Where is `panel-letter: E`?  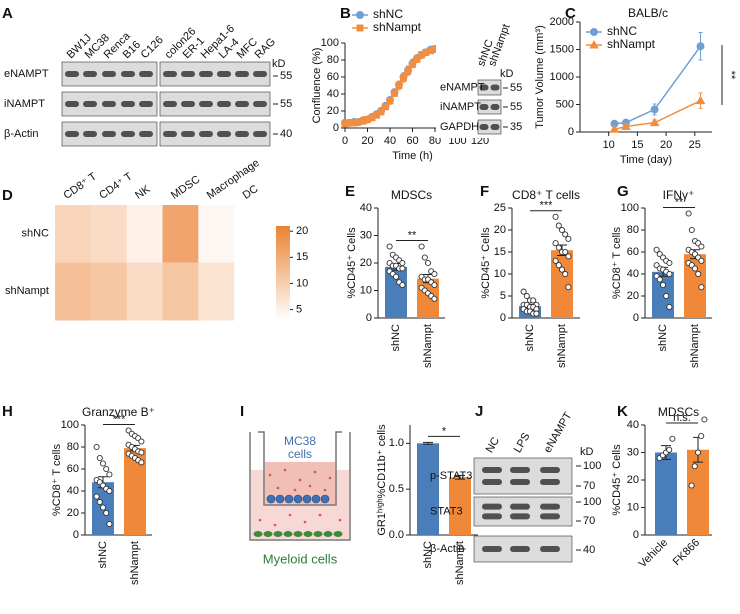
panel-letter: E is located at coordinates (350, 191).